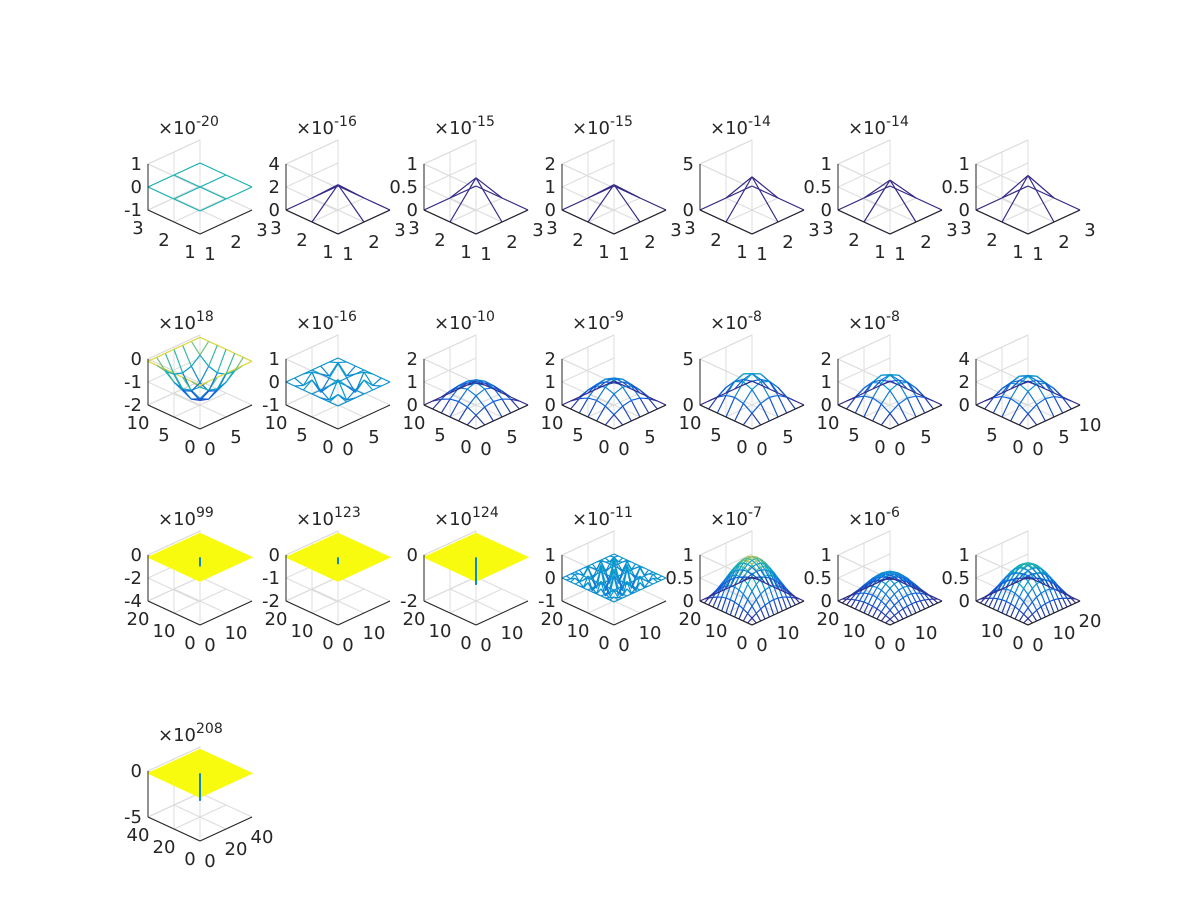 This screenshot has width=1200, height=900. Describe the element at coordinates (602, 126) in the screenshot. I see `exponent-label: ×10⁻¹⁵` at that location.